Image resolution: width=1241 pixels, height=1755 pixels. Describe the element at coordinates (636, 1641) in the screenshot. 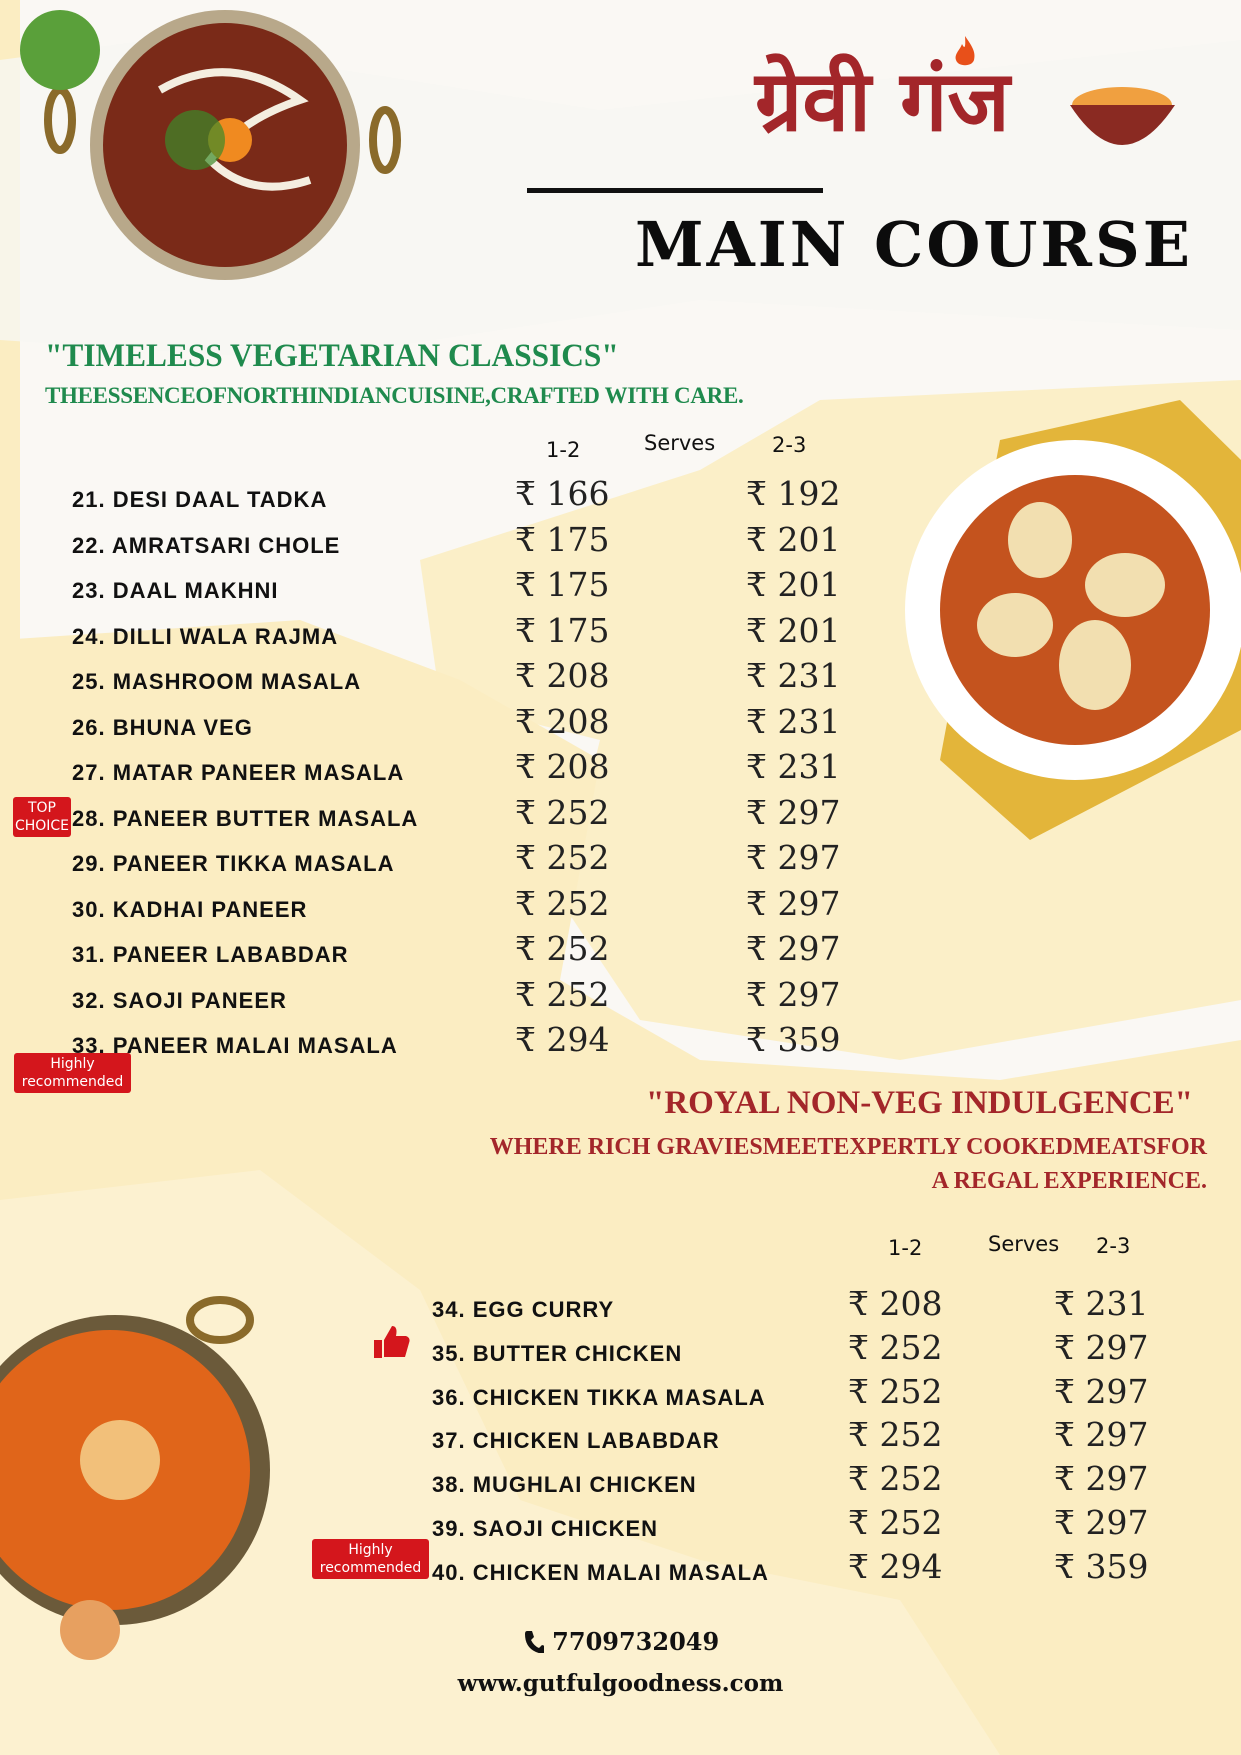

I see `phone-number: 7709732049` at that location.